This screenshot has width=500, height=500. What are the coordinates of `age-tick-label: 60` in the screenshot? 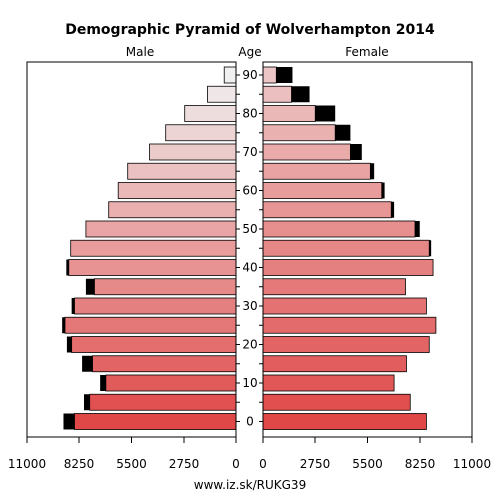 It's located at (249, 191).